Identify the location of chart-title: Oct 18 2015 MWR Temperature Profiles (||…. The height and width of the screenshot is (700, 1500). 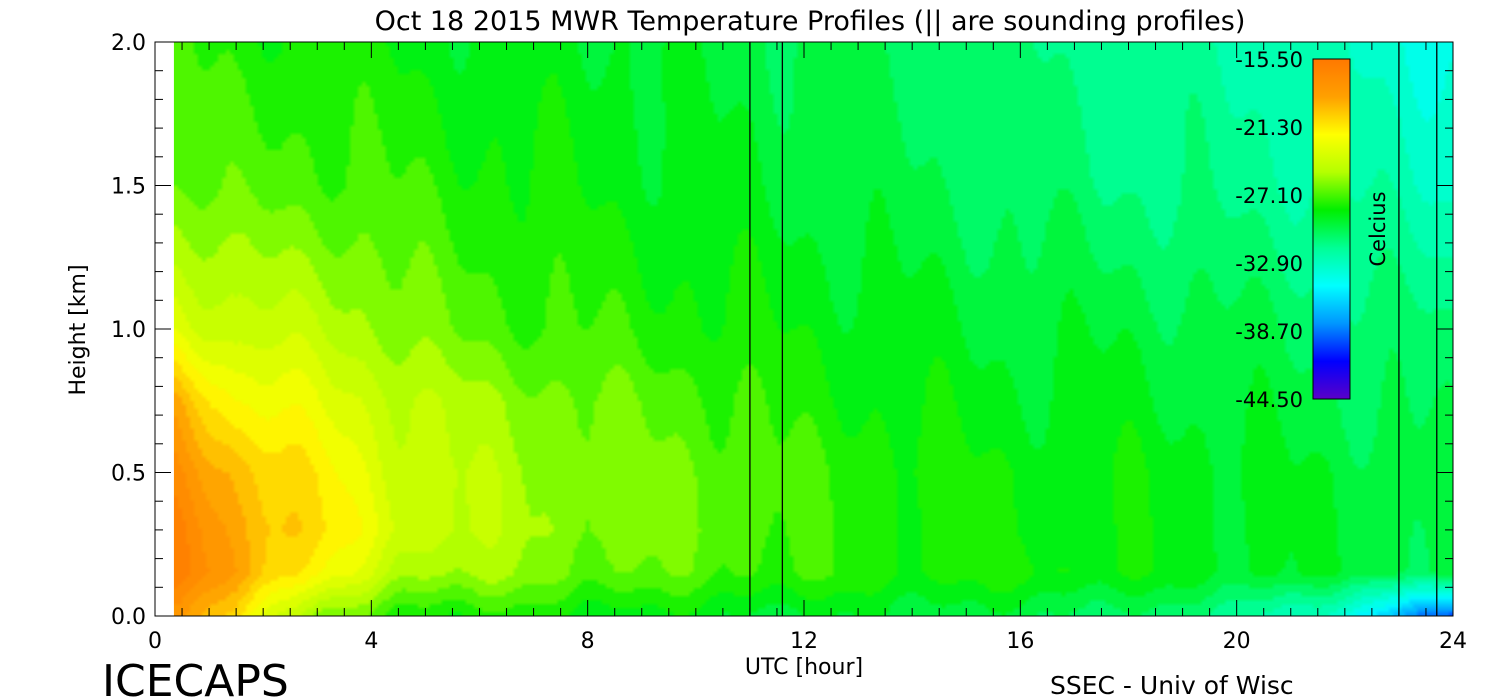
(810, 21).